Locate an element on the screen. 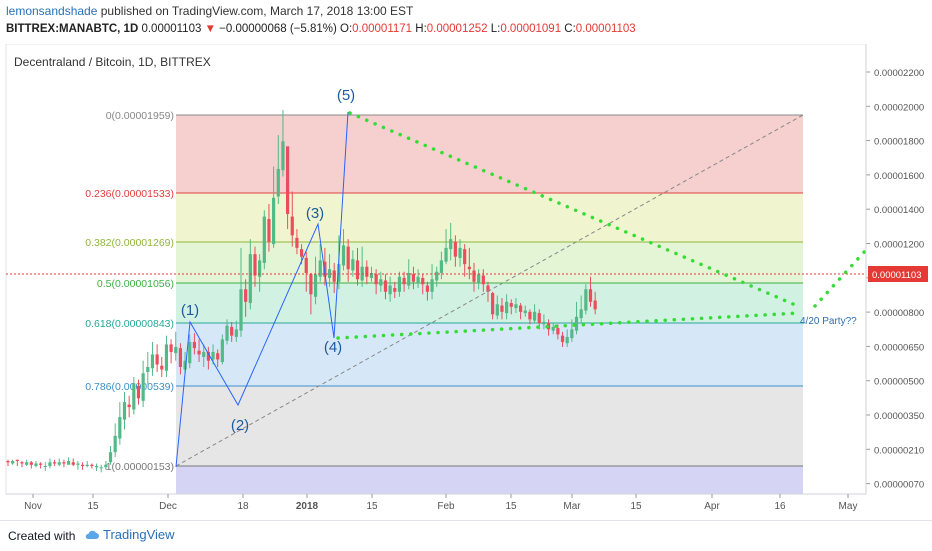  open-label: O: is located at coordinates (346, 29).